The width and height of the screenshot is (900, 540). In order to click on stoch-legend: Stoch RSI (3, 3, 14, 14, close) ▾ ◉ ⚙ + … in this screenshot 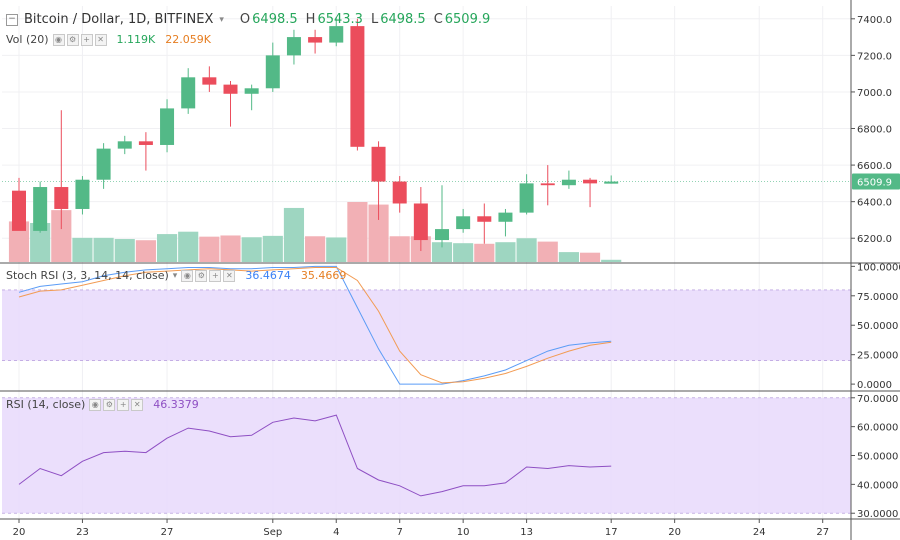, I will do `click(176, 275)`.